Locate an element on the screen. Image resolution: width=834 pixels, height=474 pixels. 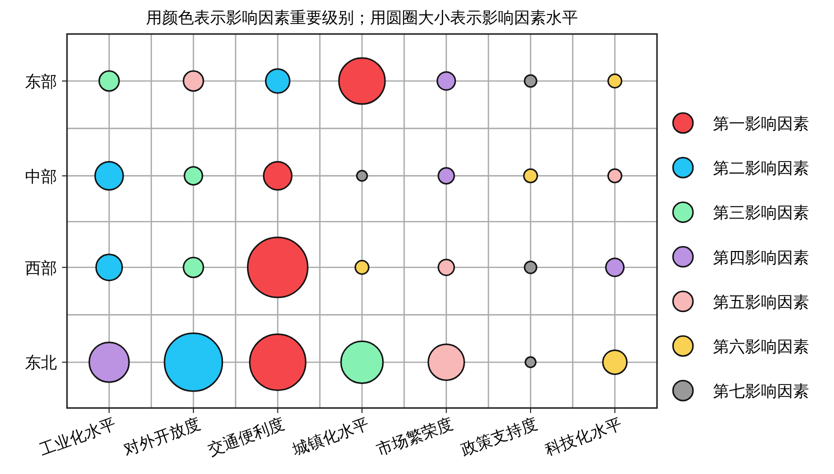
legend-label: 第三影响因素 is located at coordinates (761, 212).